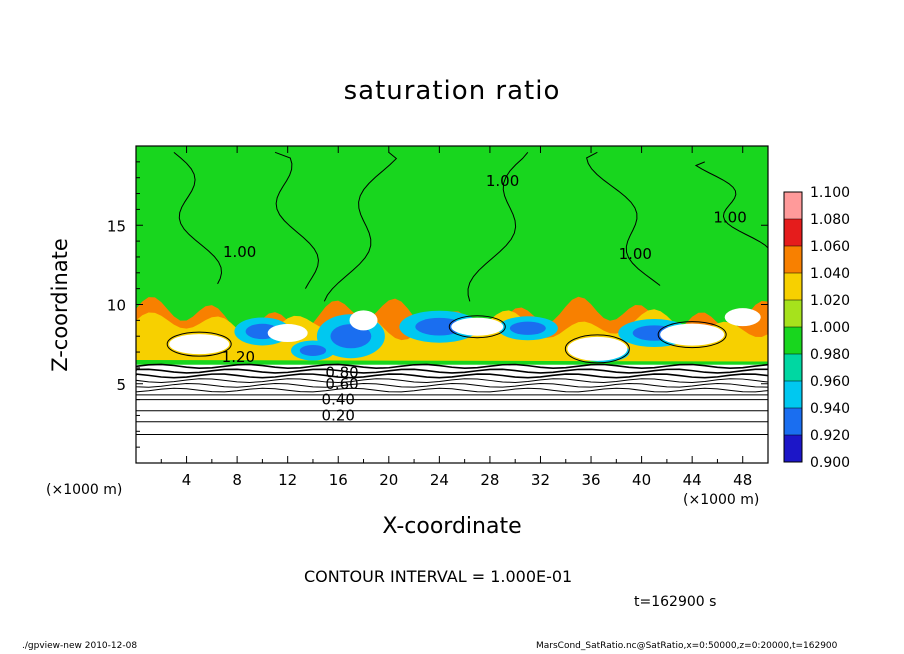  Describe the element at coordinates (237, 480) in the screenshot. I see `x-tick-label: 8` at that location.